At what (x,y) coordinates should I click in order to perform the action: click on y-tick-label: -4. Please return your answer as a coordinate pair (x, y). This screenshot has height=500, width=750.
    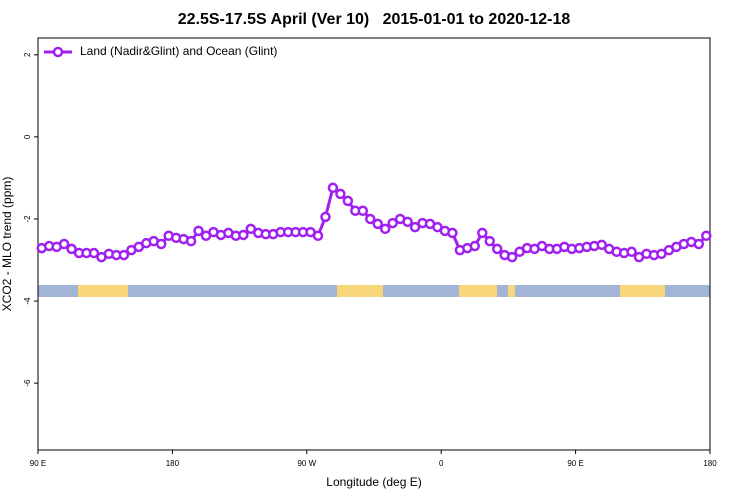
    Looking at the image, I should click on (27, 301).